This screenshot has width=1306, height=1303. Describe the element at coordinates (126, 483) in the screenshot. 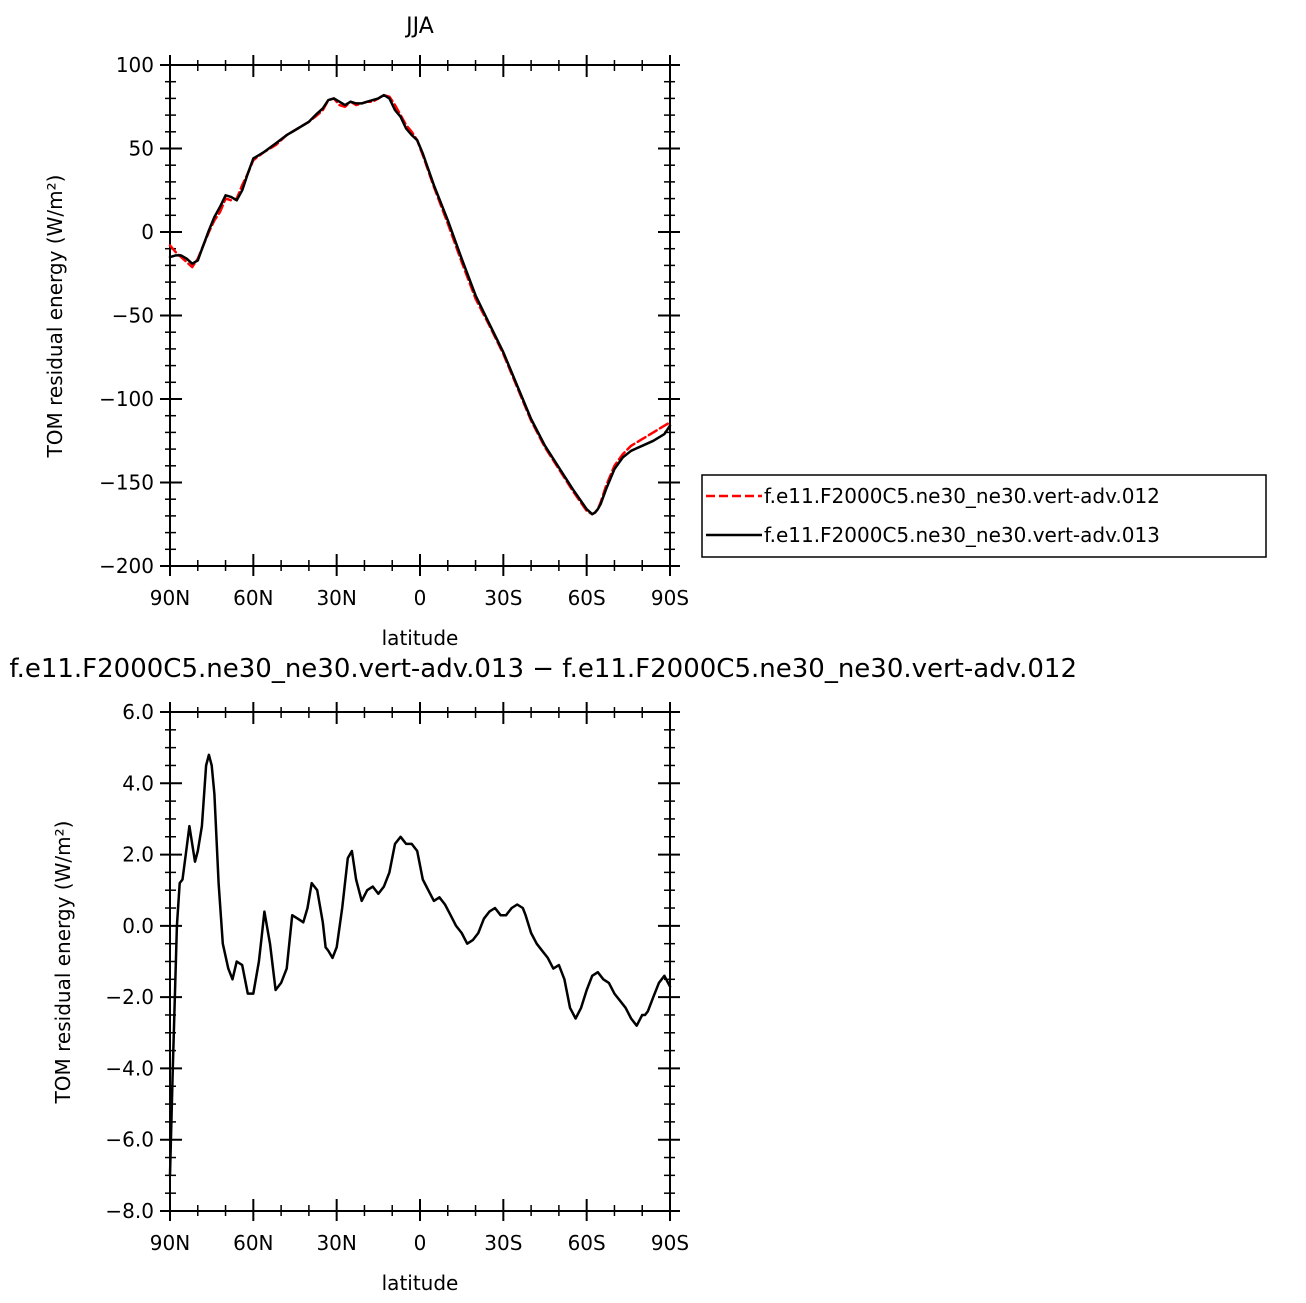

I see `y-tick-label: −150` at that location.